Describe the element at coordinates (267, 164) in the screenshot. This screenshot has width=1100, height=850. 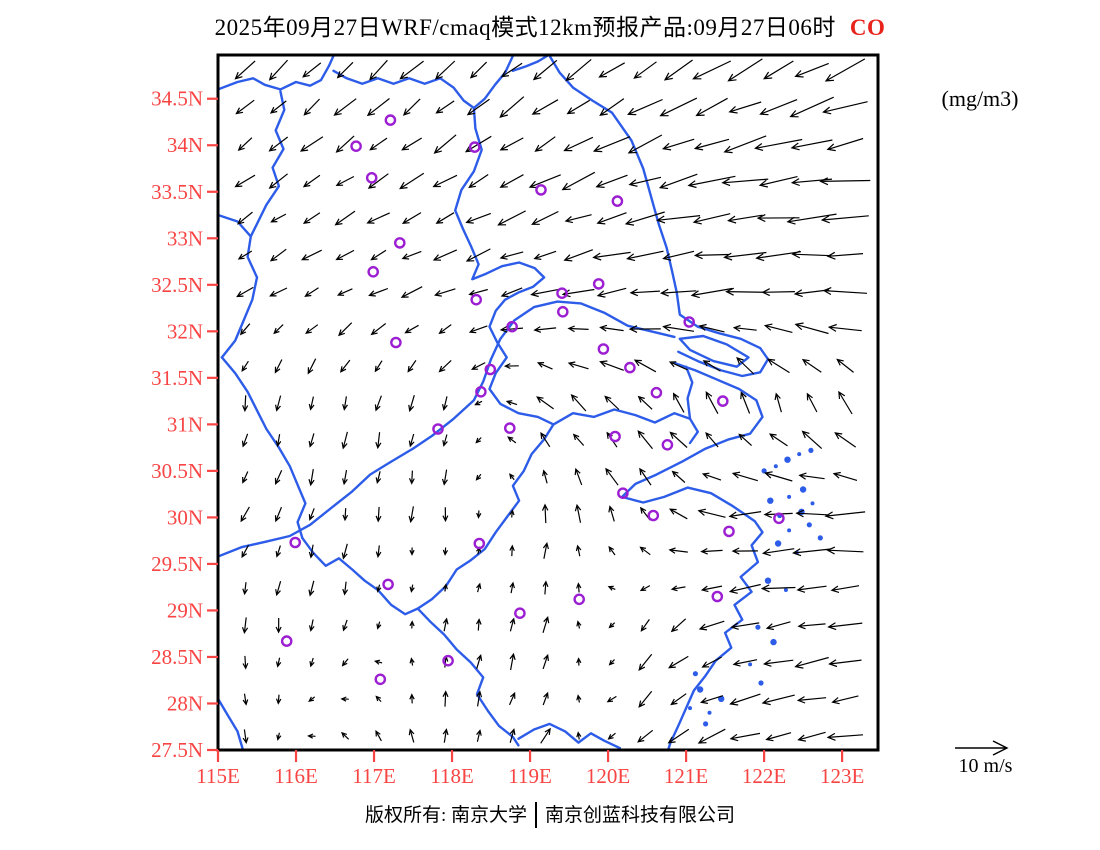
I see `boundary-henan-anhui-vertical` at that location.